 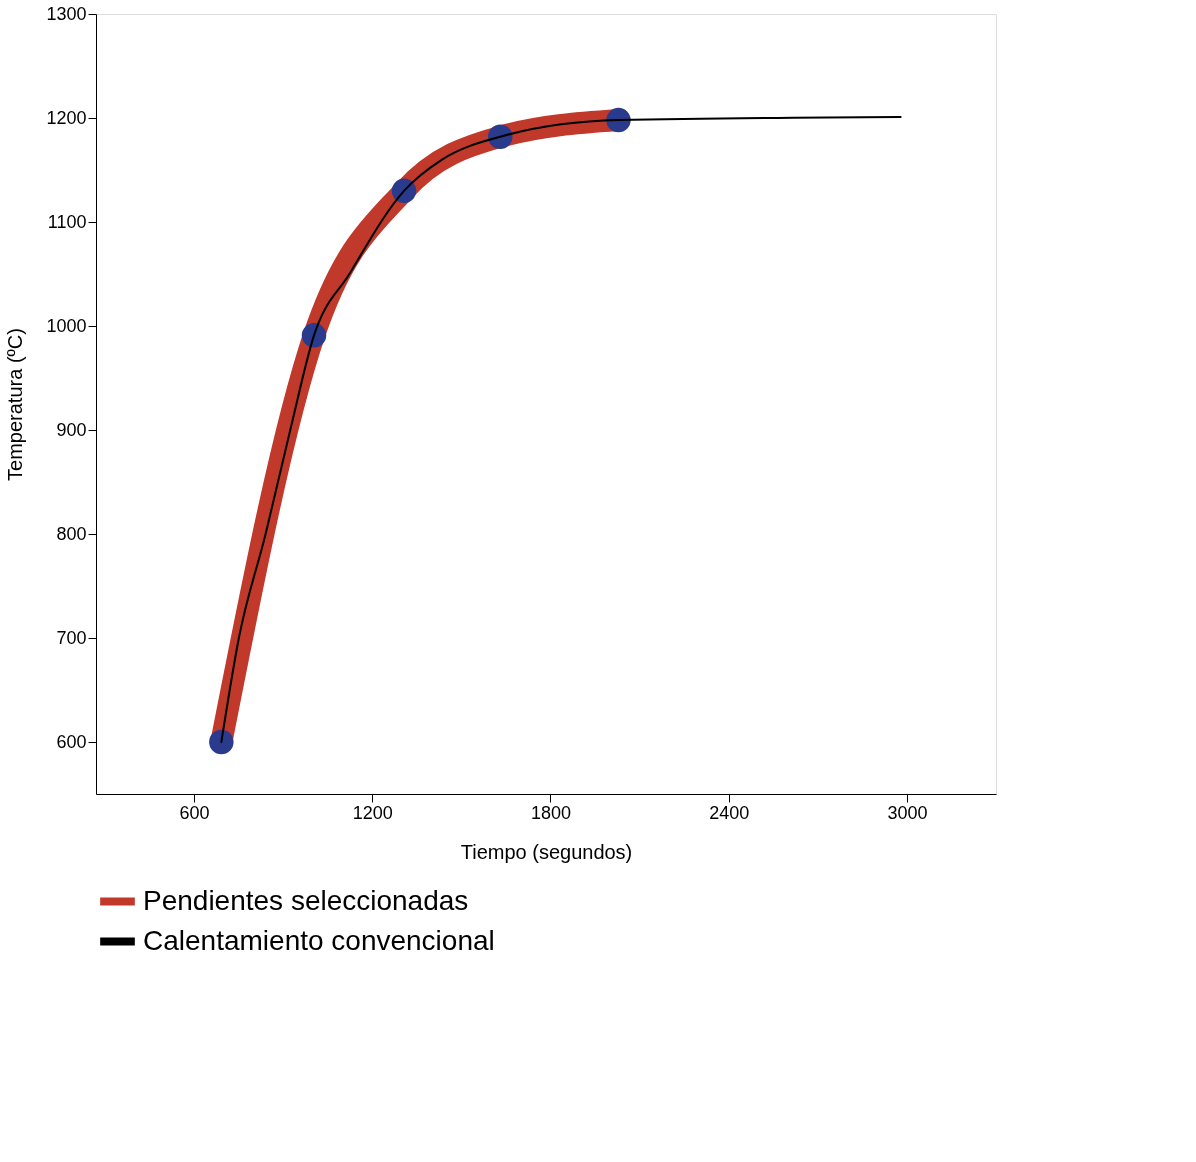 What do you see at coordinates (194, 812) in the screenshot?
I see `x-tick-label: 600` at bounding box center [194, 812].